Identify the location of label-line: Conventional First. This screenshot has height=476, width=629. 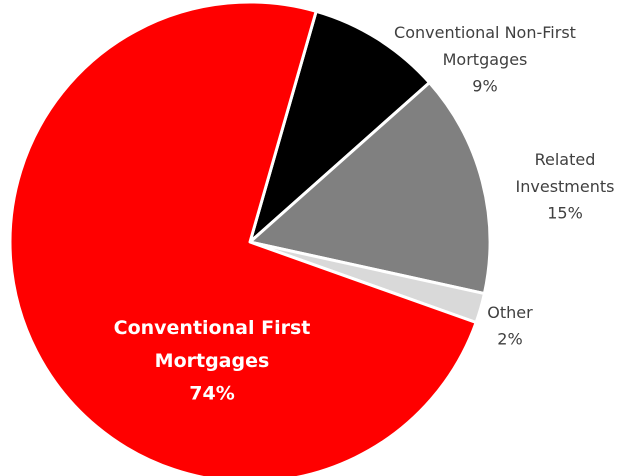
(212, 328).